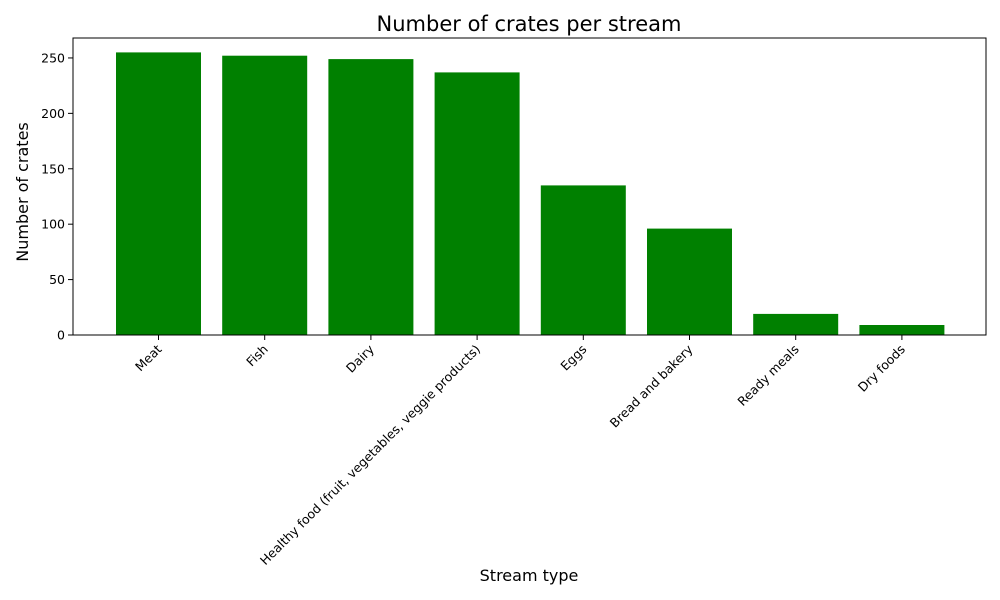 The height and width of the screenshot is (600, 1000). I want to click on y-axis: 0 50 100 150 200 250, so click(57, 196).